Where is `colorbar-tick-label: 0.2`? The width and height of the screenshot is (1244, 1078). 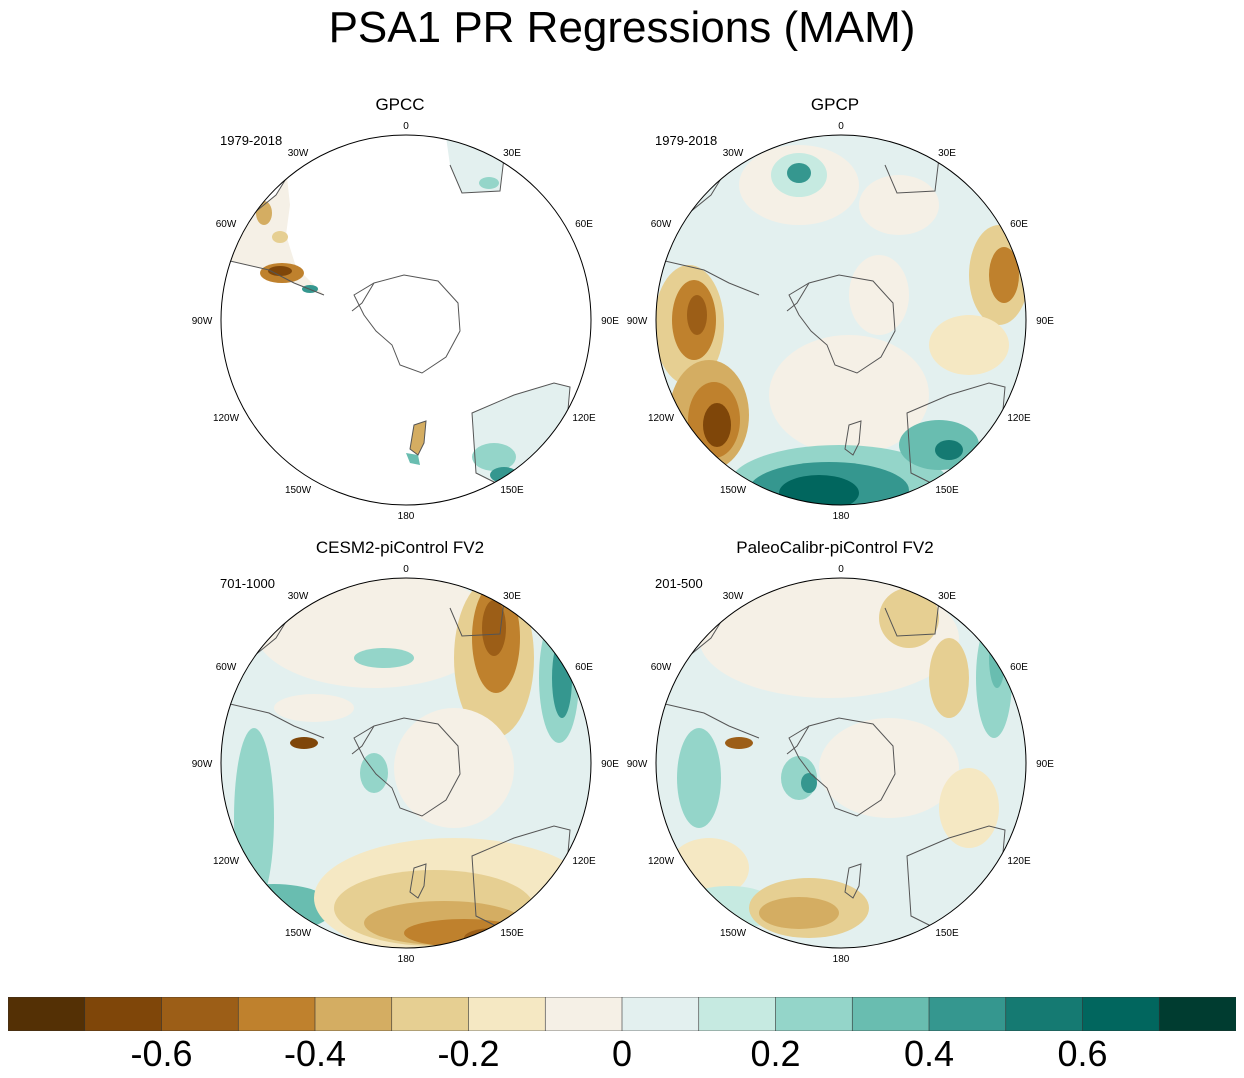
colorbar-tick-label: 0.2 is located at coordinates (775, 1053).